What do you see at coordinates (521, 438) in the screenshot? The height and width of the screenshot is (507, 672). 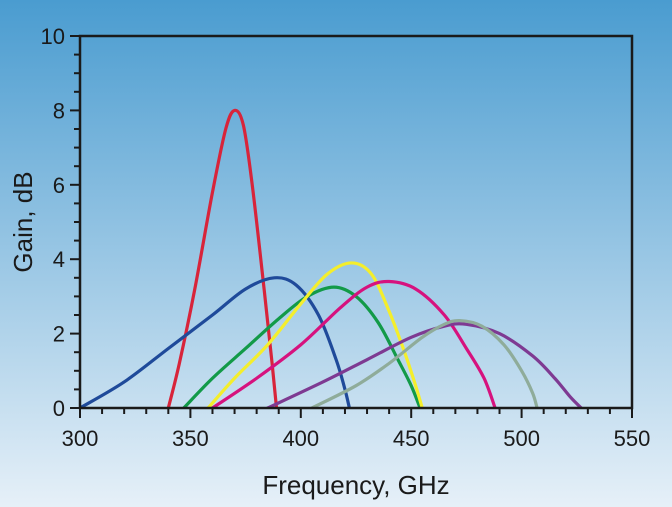 I see `x-tick-label: 500` at bounding box center [521, 438].